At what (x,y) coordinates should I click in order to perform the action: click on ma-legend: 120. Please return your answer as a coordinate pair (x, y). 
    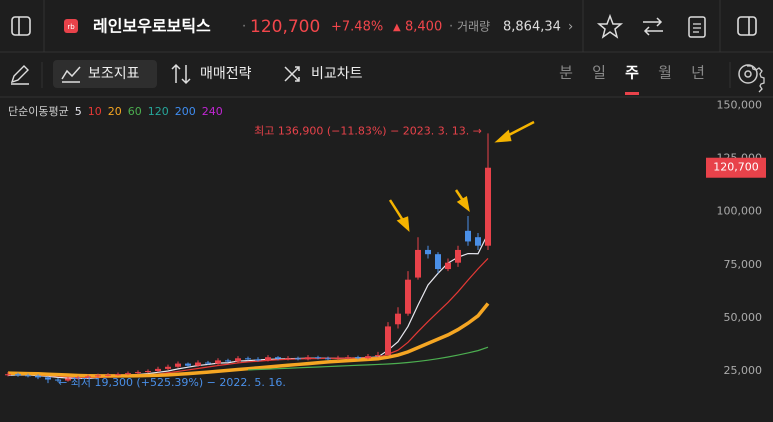
    Looking at the image, I should click on (158, 111).